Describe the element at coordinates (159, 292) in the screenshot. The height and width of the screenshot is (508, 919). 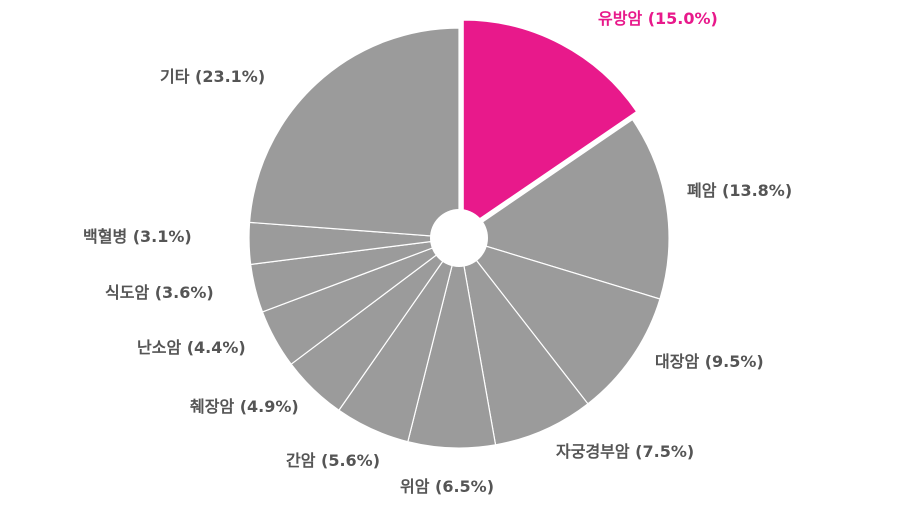
I see `slice-label-9: 식도암 (3.6%)` at that location.